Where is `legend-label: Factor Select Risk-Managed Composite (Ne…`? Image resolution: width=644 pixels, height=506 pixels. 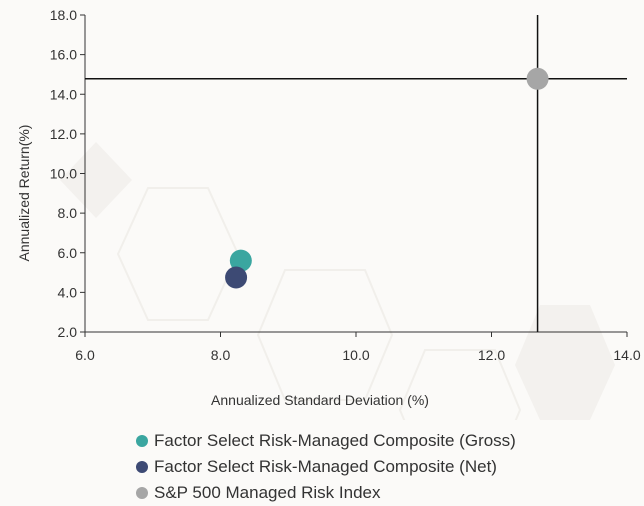 legend-label: Factor Select Risk-Managed Composite (Ne… is located at coordinates (325, 466).